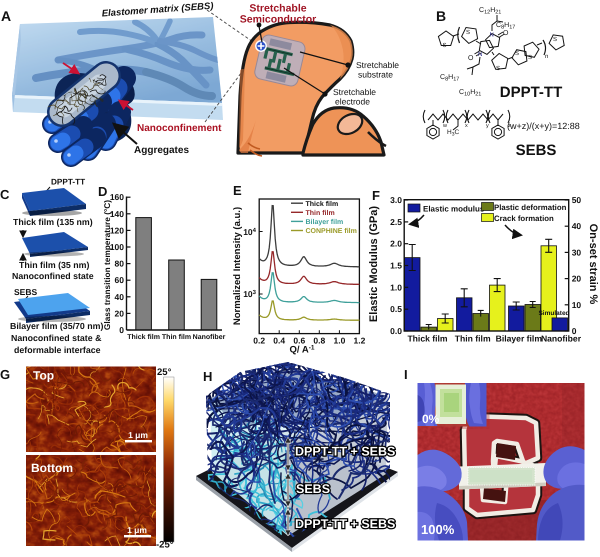 The height and width of the screenshot is (557, 600). What do you see at coordinates (52, 468) in the screenshot?
I see `svg-text: Bottom` at bounding box center [52, 468].